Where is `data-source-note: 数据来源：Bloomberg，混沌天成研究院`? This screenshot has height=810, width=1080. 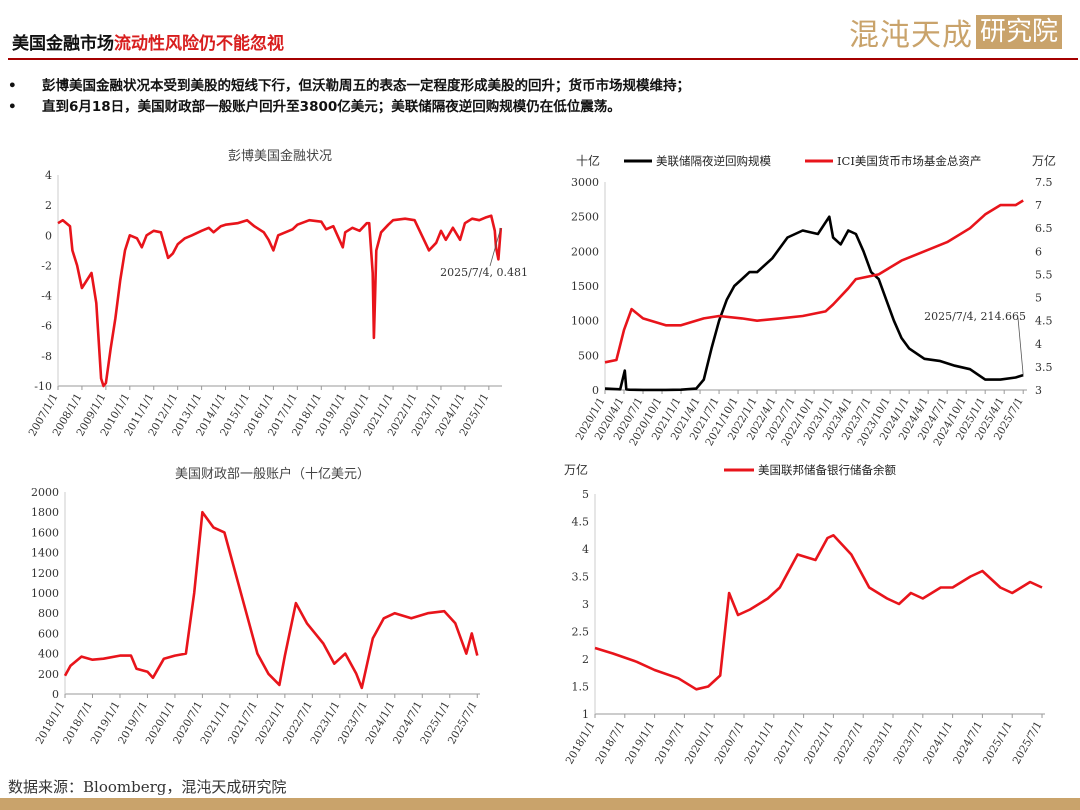
data-source-note: 数据来源：Bloomberg，混沌天成研究院 is located at coordinates (147, 787).